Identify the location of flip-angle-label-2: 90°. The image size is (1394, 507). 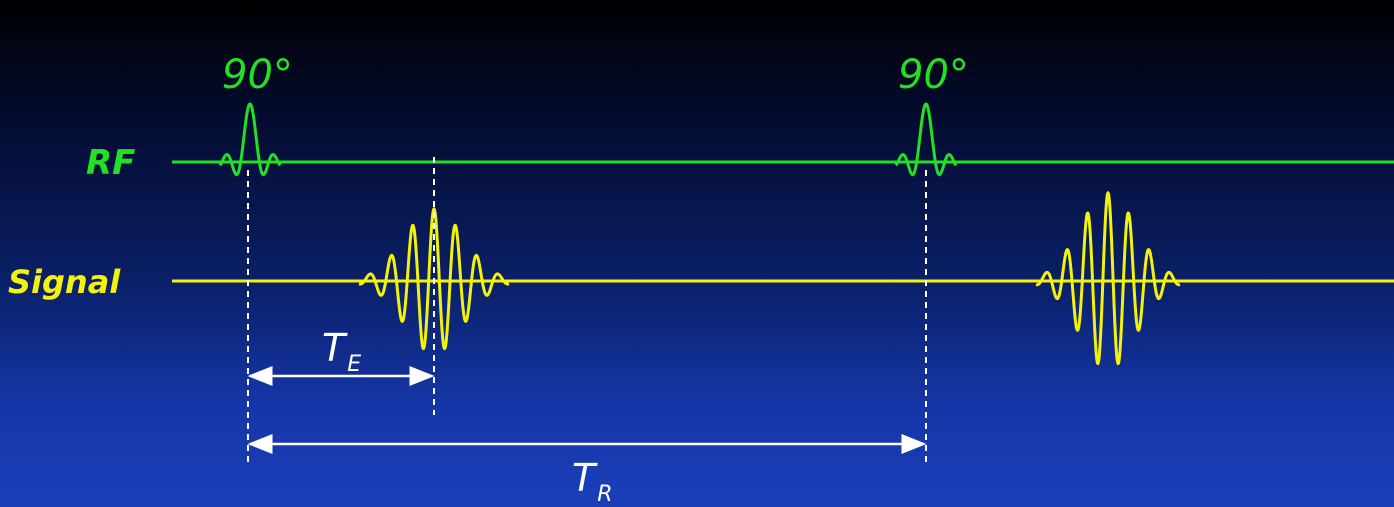
(933, 75).